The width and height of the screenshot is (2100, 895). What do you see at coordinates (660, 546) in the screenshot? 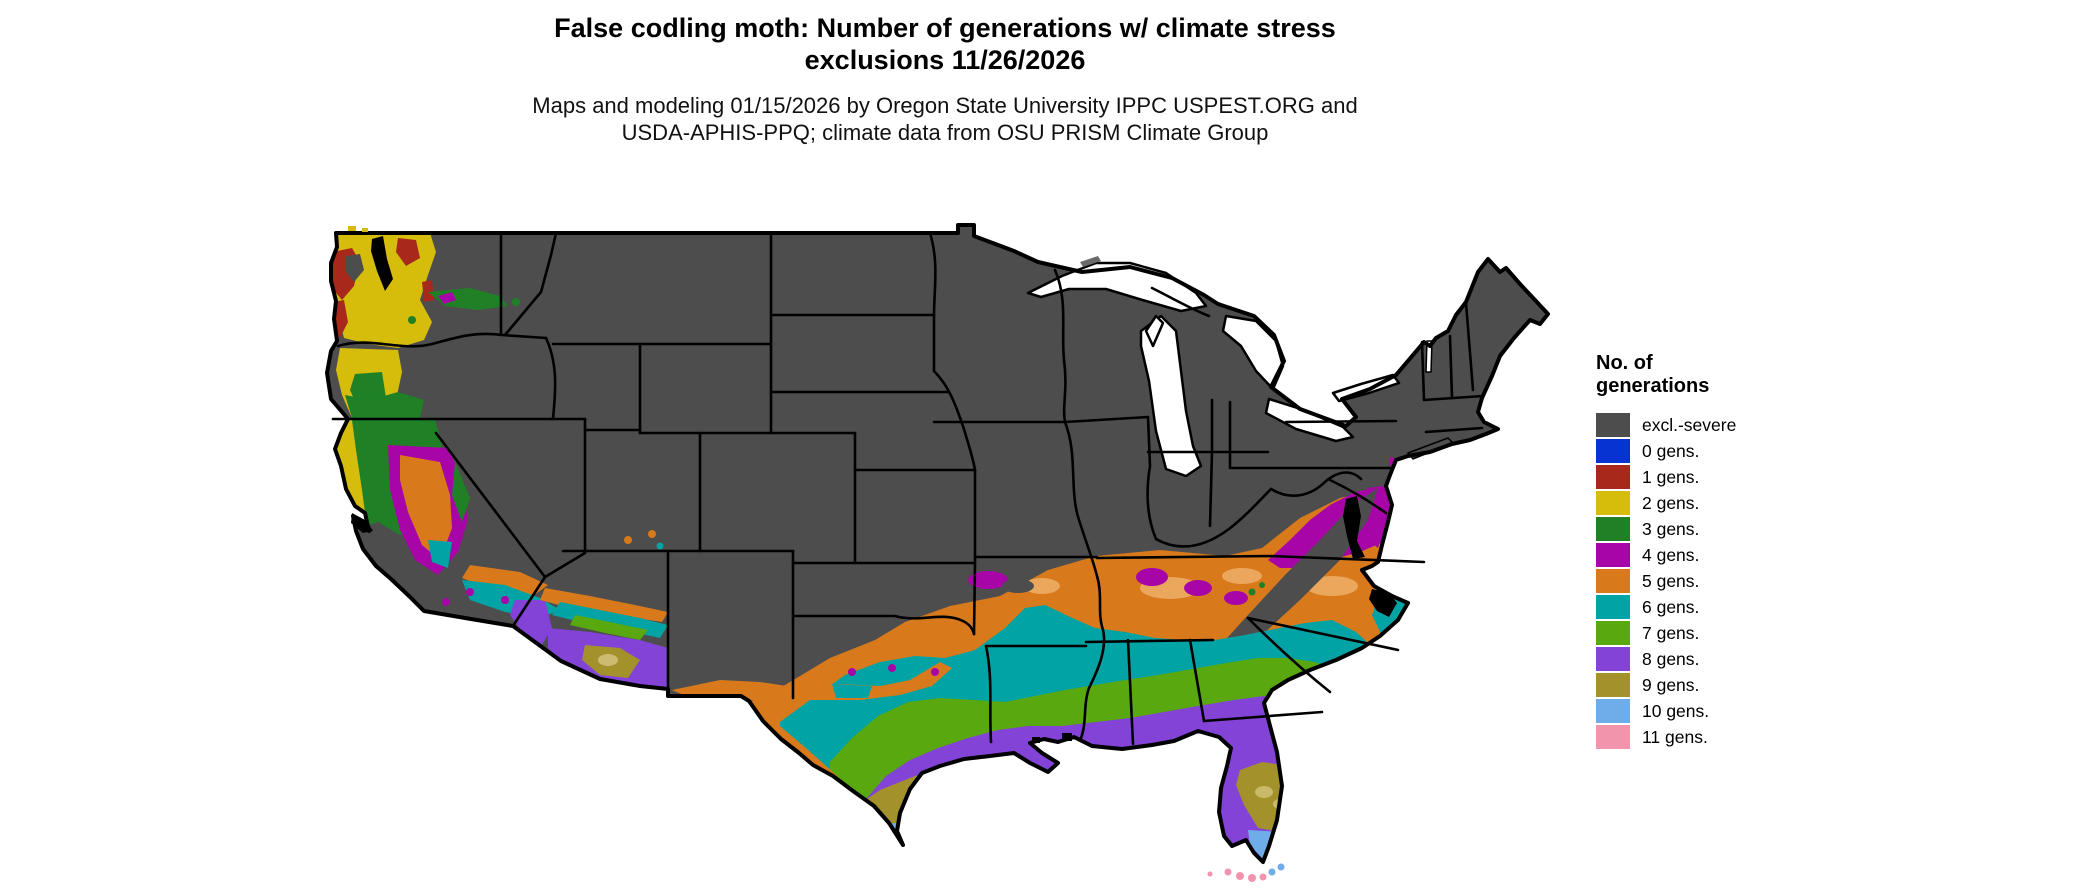
I see `teal-speck` at bounding box center [660, 546].